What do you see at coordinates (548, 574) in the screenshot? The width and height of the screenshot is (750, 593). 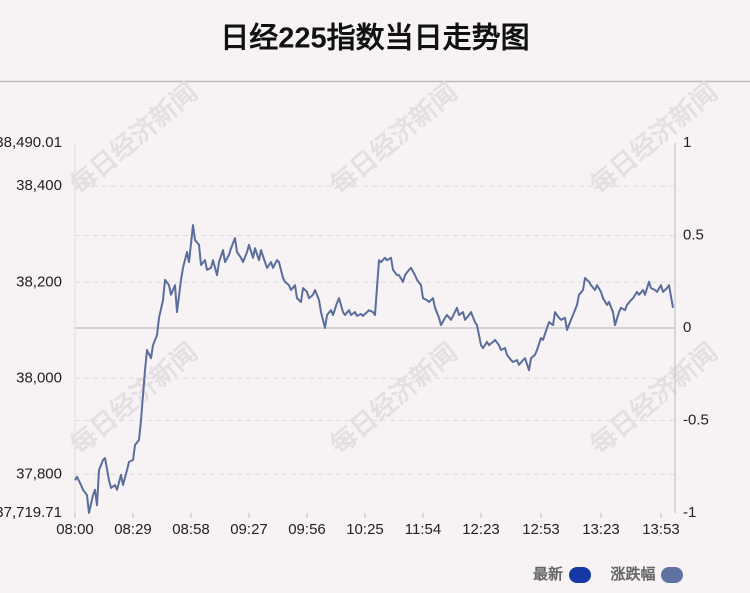 I see `legend-label: 最新` at bounding box center [548, 574].